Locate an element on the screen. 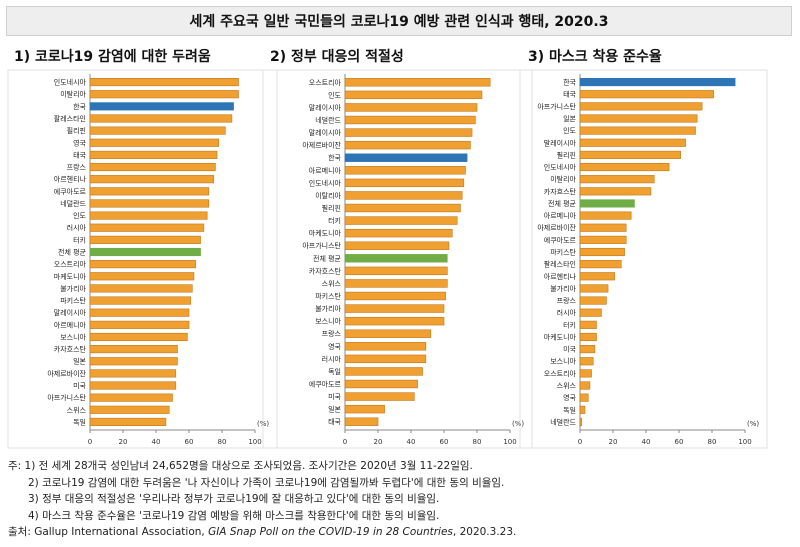 This screenshot has width=800, height=547. category-label: 터키 is located at coordinates (334, 220).